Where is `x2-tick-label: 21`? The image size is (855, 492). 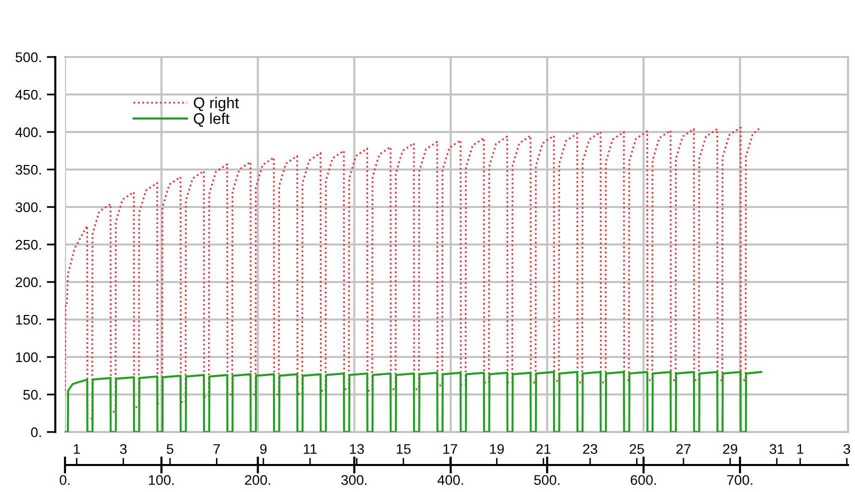 x2-tick-label: 21 is located at coordinates (543, 449).